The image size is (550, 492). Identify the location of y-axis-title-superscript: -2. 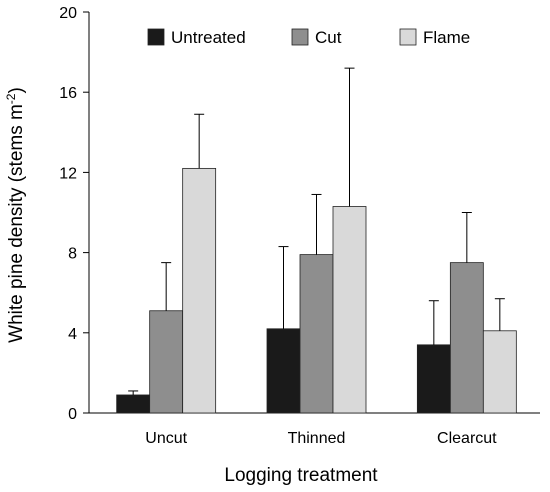
(11, 98).